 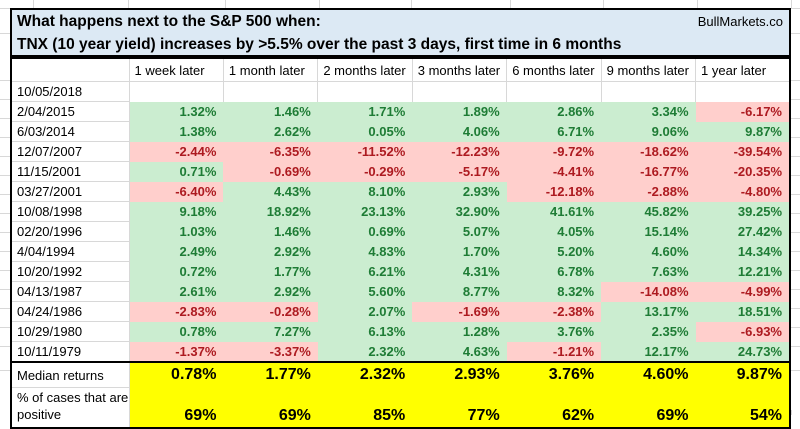 What do you see at coordinates (270, 374) in the screenshot?
I see `median-value-cell: 1.77%` at bounding box center [270, 374].